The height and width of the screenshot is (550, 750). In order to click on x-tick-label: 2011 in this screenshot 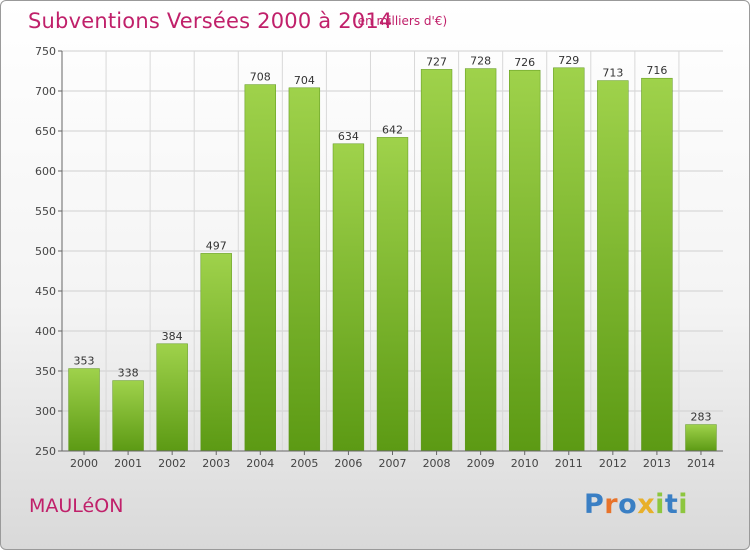, I will do `click(569, 463)`.